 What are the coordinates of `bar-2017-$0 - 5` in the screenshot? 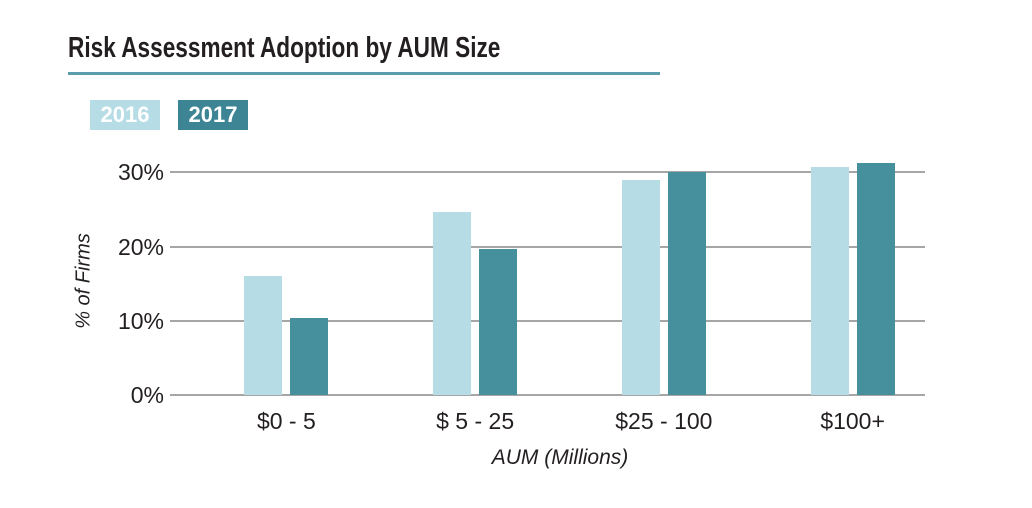 It's located at (309, 356).